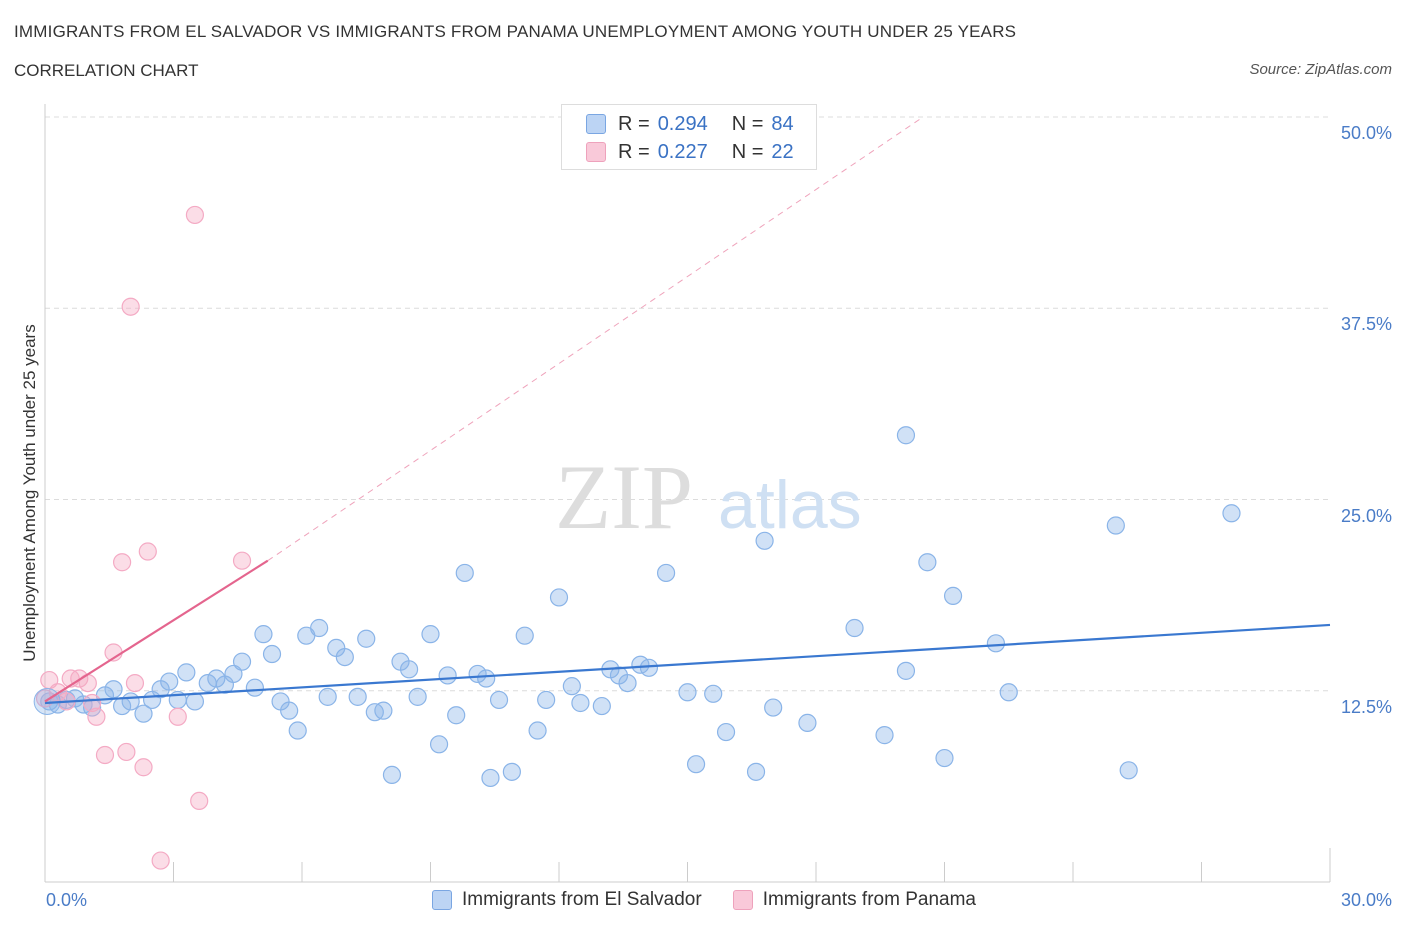  I want to click on y-tick-label: 37.5%, so click(1366, 324).